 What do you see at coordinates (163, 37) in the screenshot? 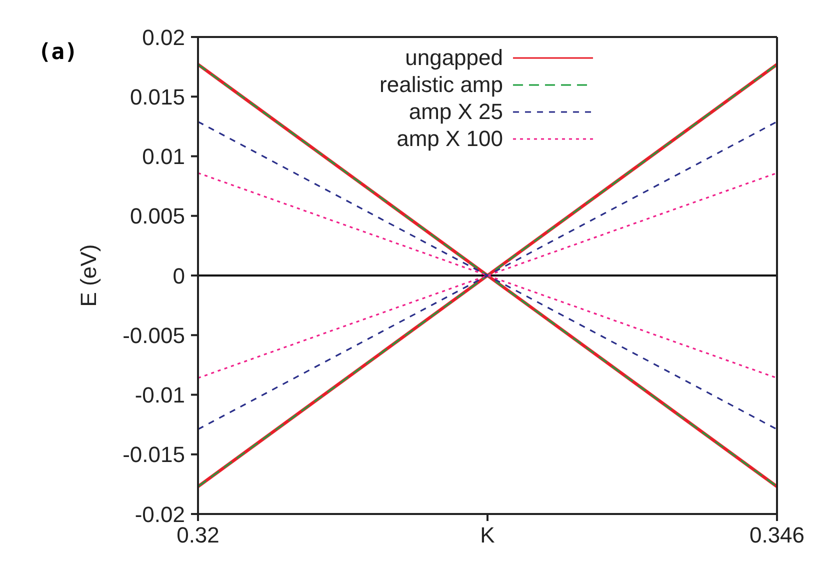
I see `y-tick-label: 0.02` at bounding box center [163, 37].